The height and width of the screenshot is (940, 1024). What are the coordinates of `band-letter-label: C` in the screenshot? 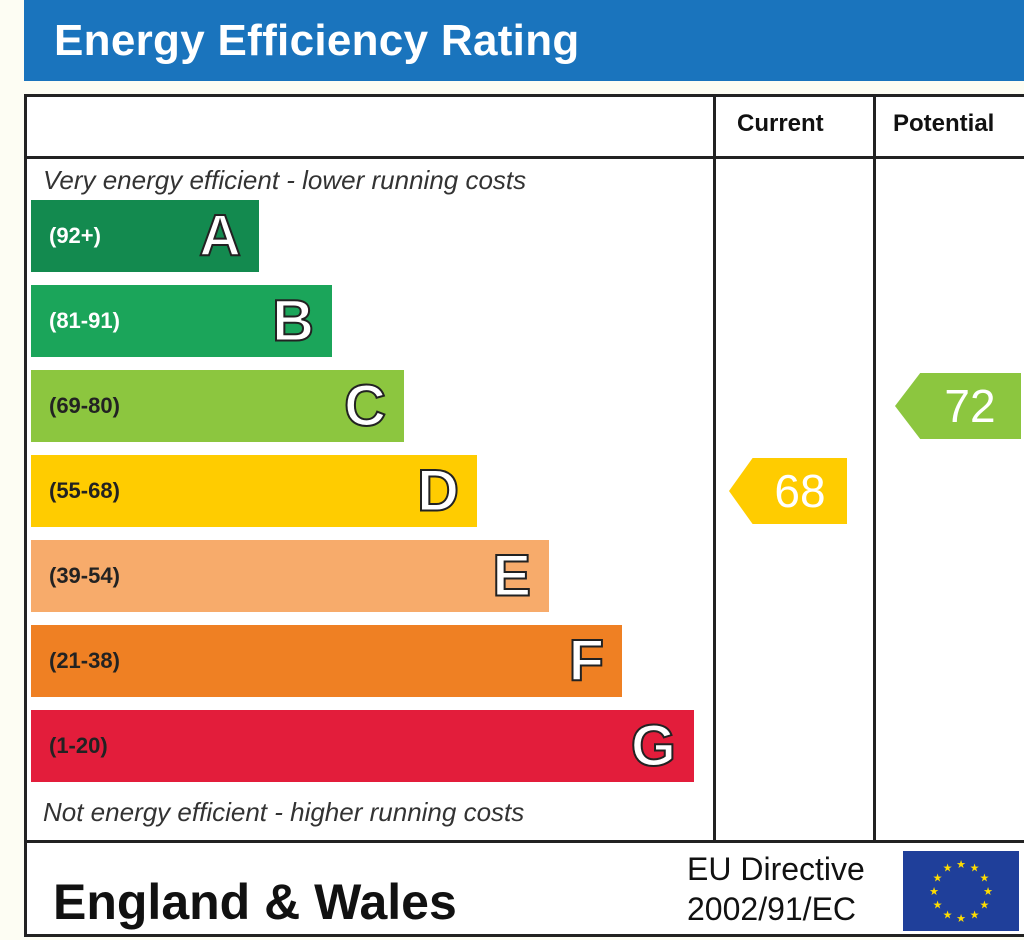 It's located at (365, 406).